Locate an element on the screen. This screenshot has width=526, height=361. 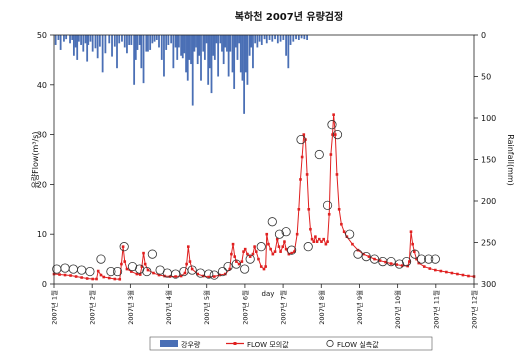
y-tick-label-right: 50 is located at coordinates (486, 77).